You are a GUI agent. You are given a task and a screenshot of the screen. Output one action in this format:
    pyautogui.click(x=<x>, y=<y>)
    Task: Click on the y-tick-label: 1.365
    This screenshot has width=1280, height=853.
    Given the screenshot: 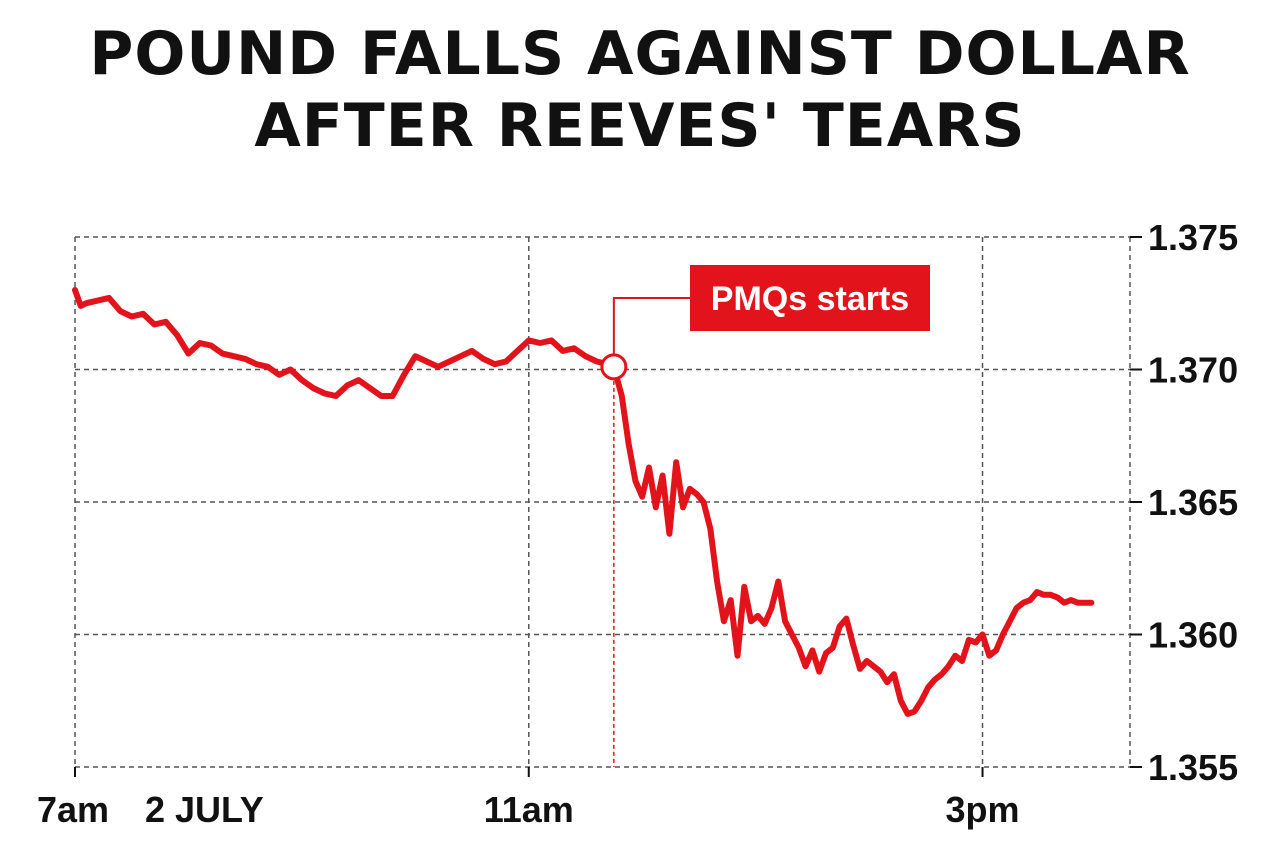 What is the action you would take?
    pyautogui.click(x=1193, y=502)
    